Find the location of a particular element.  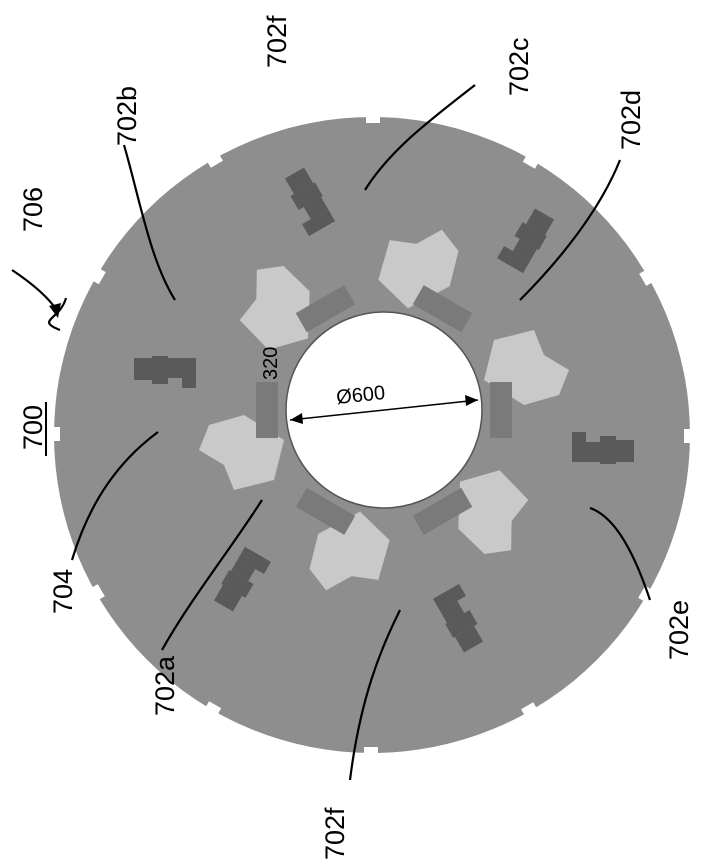

label-702c: 702c is located at coordinates (519, 66).